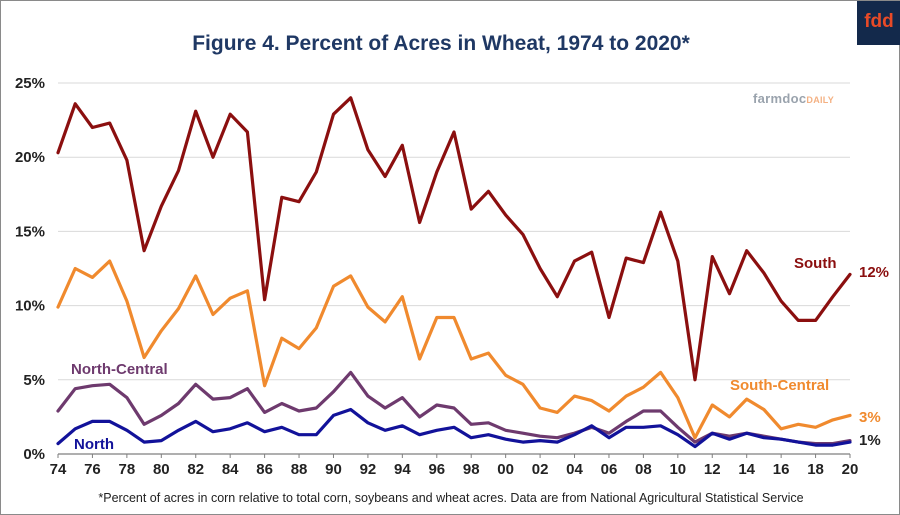  What do you see at coordinates (30, 306) in the screenshot?
I see `y-tick-label: 10%` at bounding box center [30, 306].